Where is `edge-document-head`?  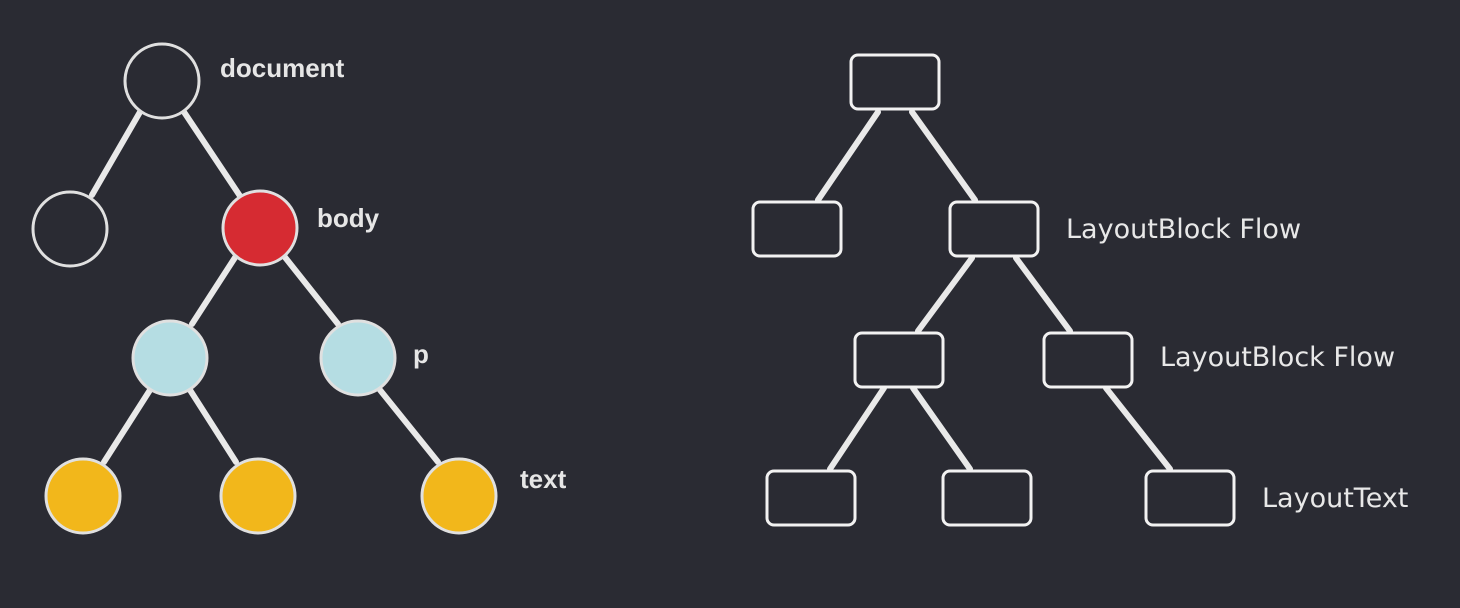 edge-document-head is located at coordinates (116, 153).